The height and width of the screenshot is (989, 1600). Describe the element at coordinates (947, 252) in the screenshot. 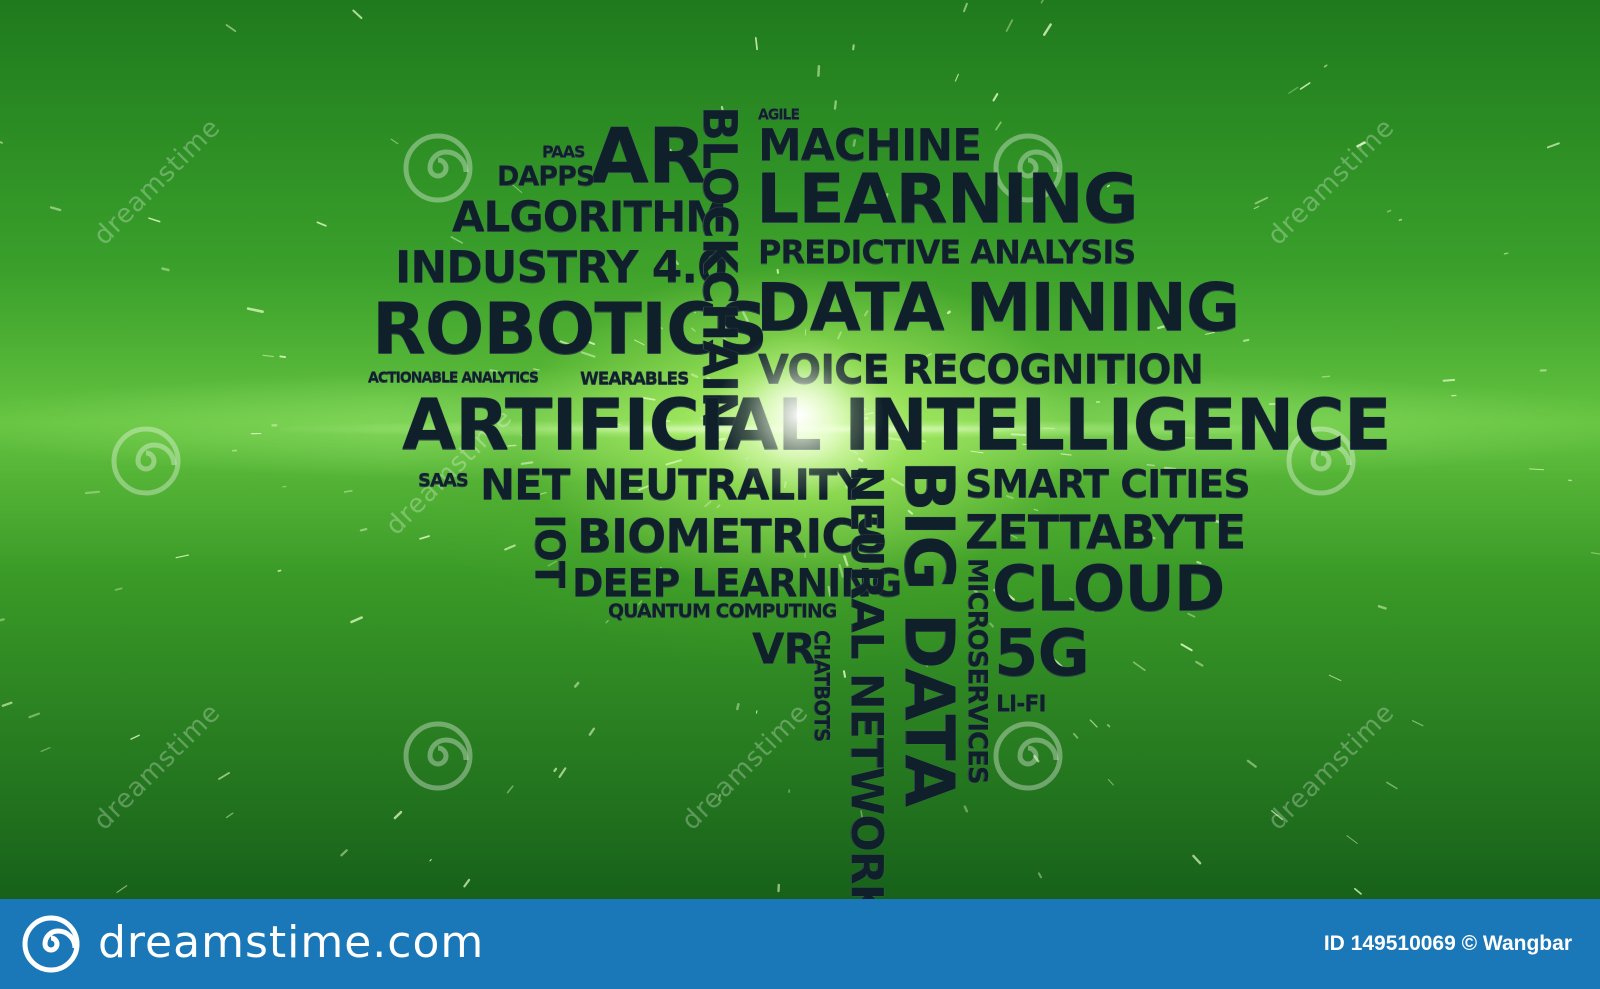

I see `word-predictive: PREDICTIVE ANALYSIS` at that location.